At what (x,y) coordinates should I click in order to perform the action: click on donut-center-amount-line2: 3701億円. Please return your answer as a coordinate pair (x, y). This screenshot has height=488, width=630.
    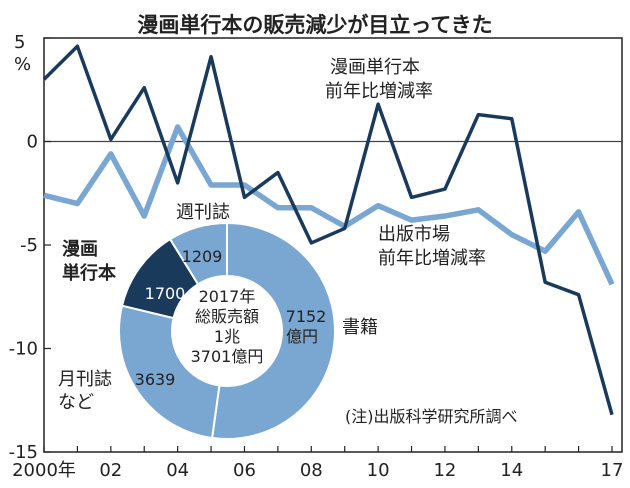
    Looking at the image, I should click on (227, 356).